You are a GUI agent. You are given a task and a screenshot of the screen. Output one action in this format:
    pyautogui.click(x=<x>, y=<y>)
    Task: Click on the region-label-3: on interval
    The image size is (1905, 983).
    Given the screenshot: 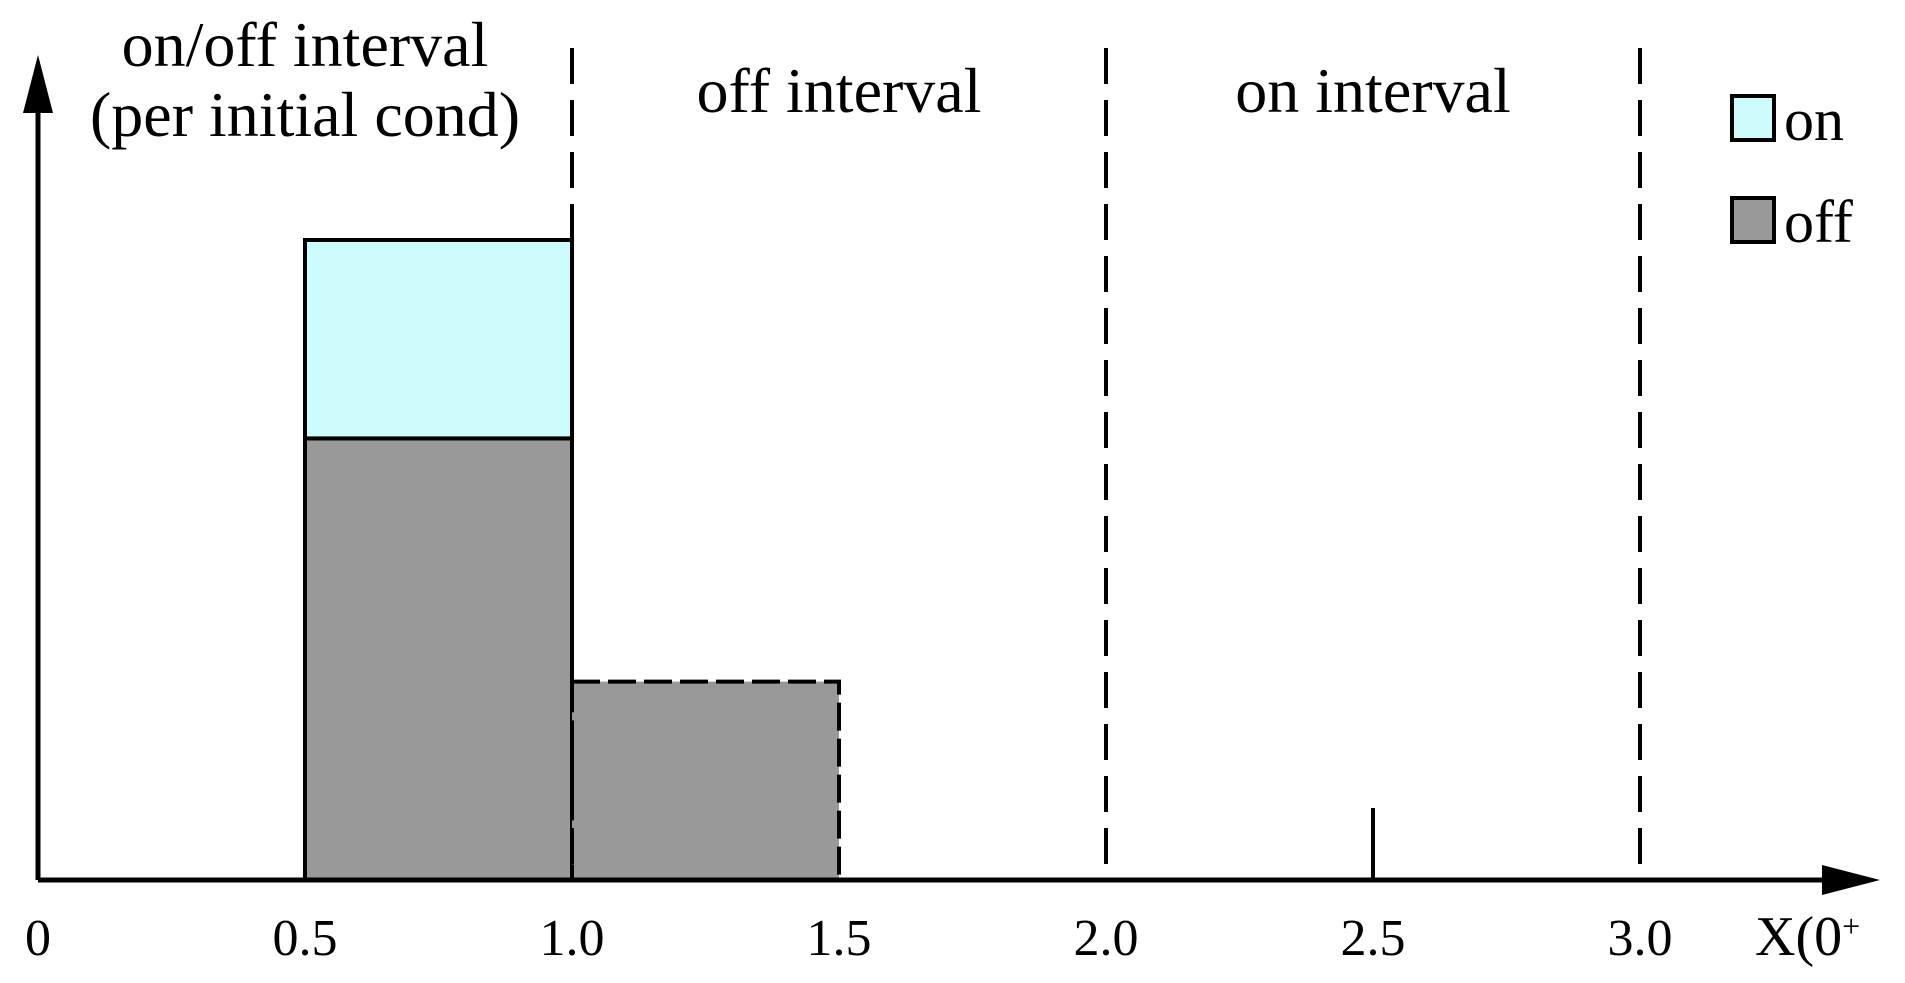 What is the action you would take?
    pyautogui.click(x=1372, y=90)
    